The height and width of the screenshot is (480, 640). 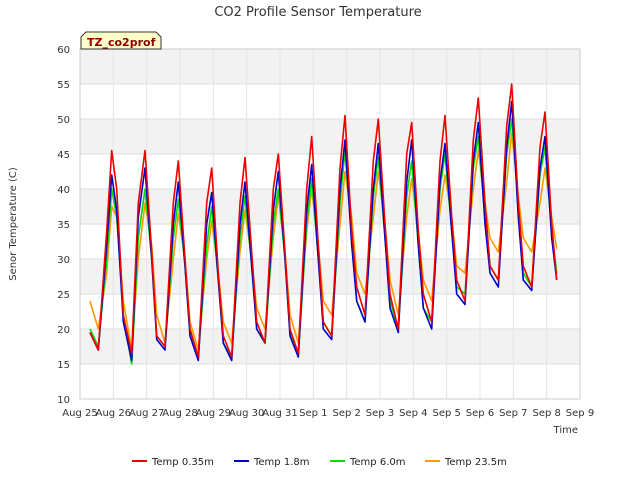 What do you see at coordinates (317, 12) in the screenshot?
I see `chart-title: CO2 Profile Sensor Temperature` at bounding box center [317, 12].